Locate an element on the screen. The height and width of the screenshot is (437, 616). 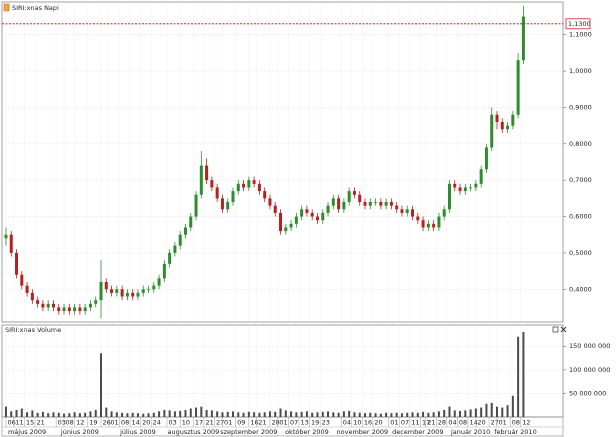
y-tick-label: 0,7000 is located at coordinates (580, 180).